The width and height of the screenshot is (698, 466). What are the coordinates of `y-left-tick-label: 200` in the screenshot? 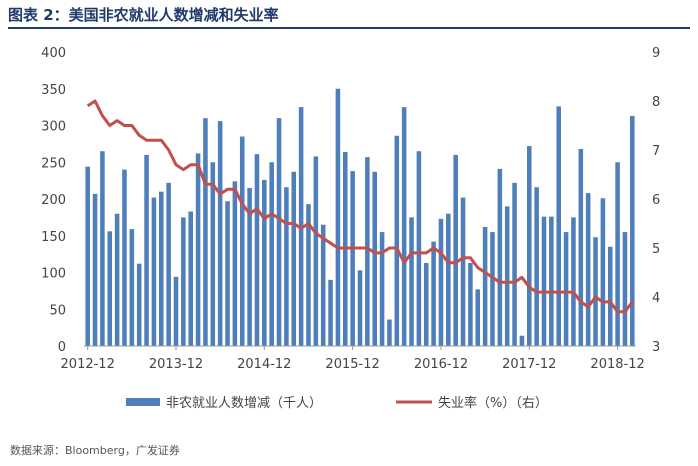 It's located at (53, 200).